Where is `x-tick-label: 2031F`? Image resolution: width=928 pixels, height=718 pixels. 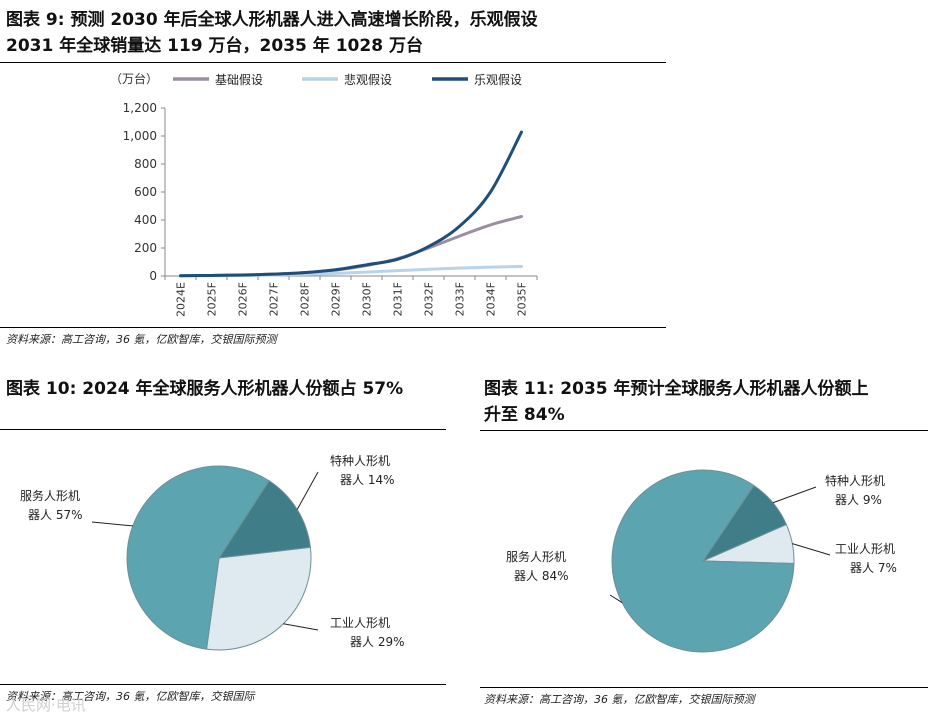
x-tick-label: 2031F is located at coordinates (398, 299).